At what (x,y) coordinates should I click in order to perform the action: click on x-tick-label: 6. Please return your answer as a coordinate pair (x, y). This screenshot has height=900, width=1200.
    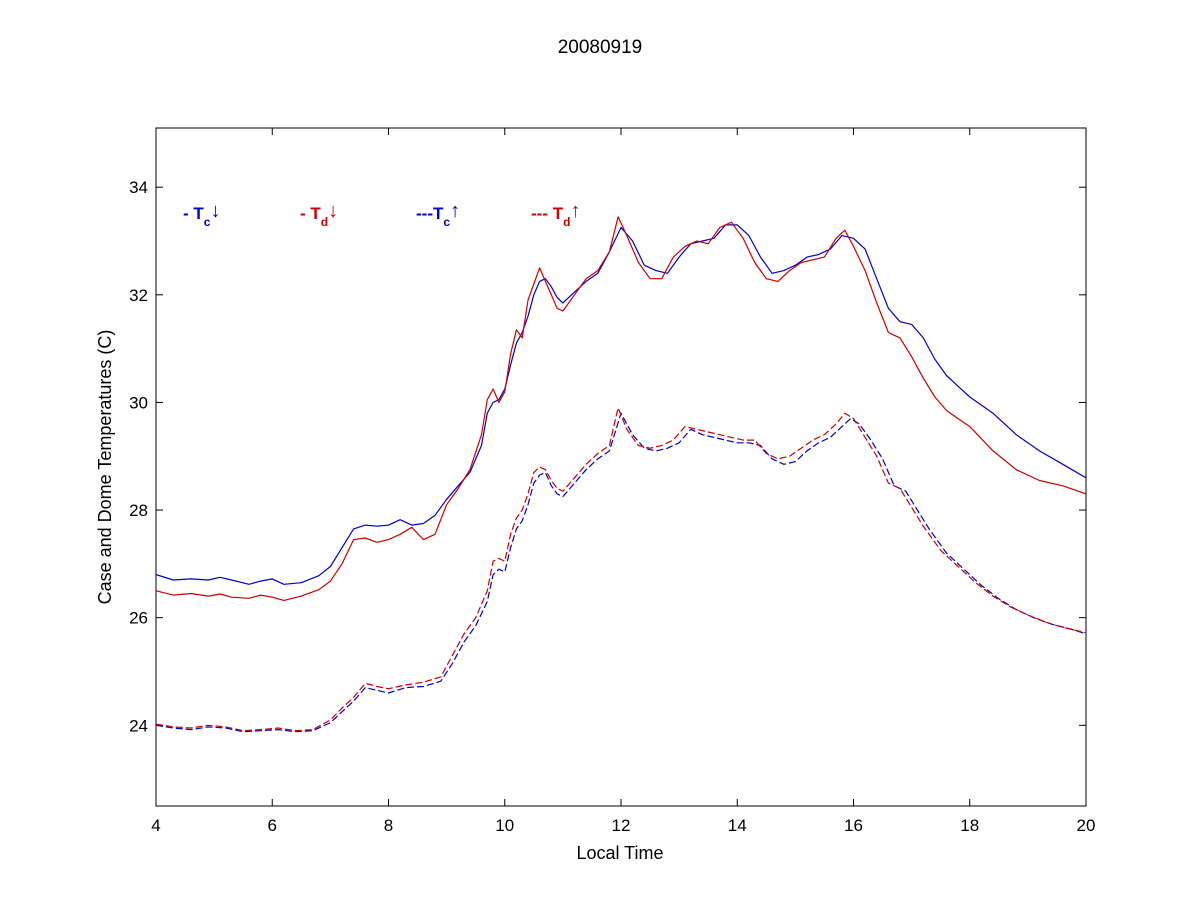
    Looking at the image, I should click on (272, 825).